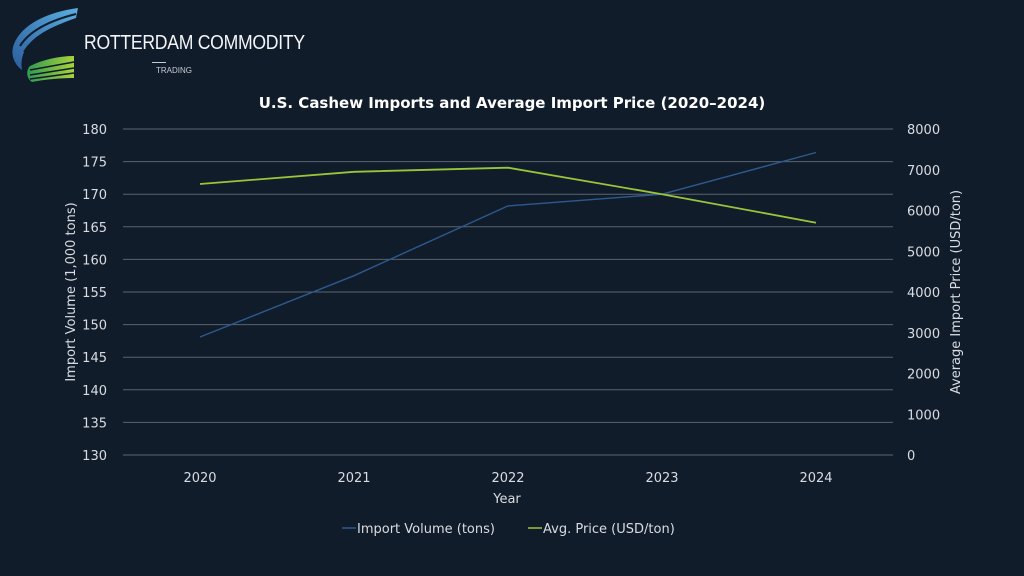  Describe the element at coordinates (71, 291) in the screenshot. I see `y-axis-label: Import Volume (1,000 tons)` at that location.